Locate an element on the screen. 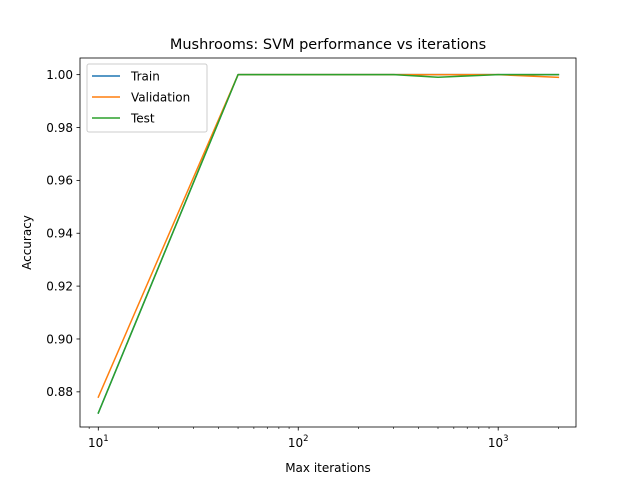 Image resolution: width=640 pixels, height=480 pixels. y-tick-label: 0.96 is located at coordinates (59, 181).